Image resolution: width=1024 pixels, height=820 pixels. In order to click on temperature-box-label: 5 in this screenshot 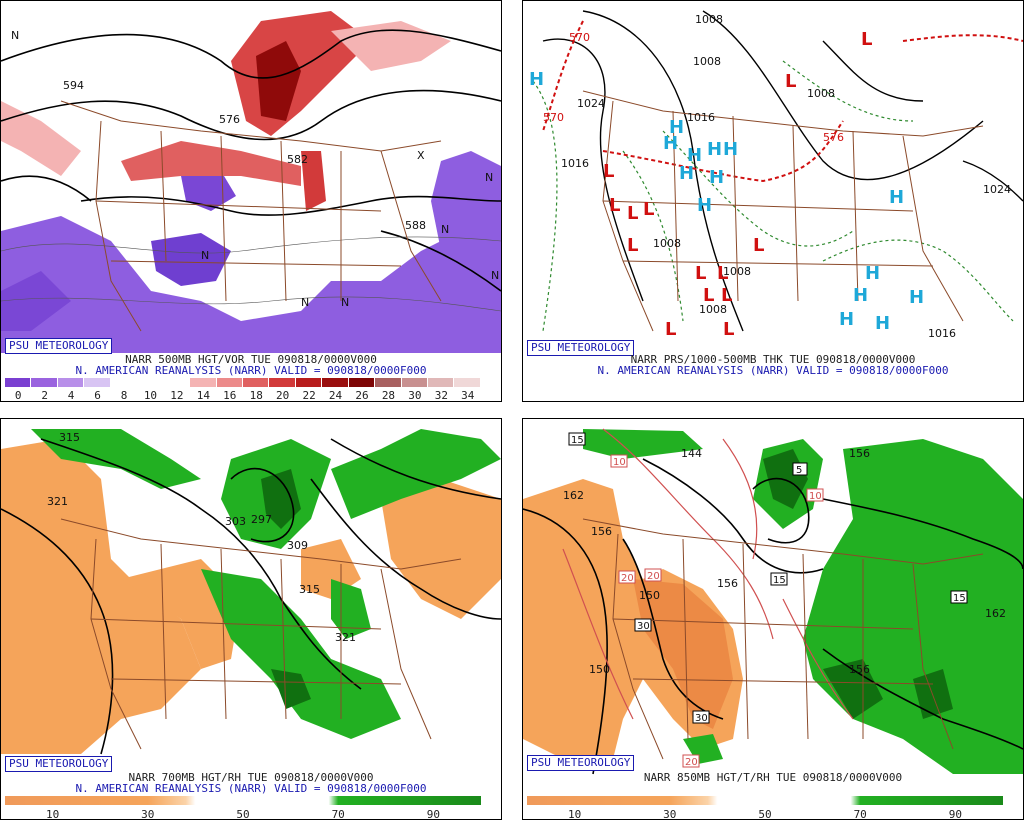, I will do `click(799, 470)`.